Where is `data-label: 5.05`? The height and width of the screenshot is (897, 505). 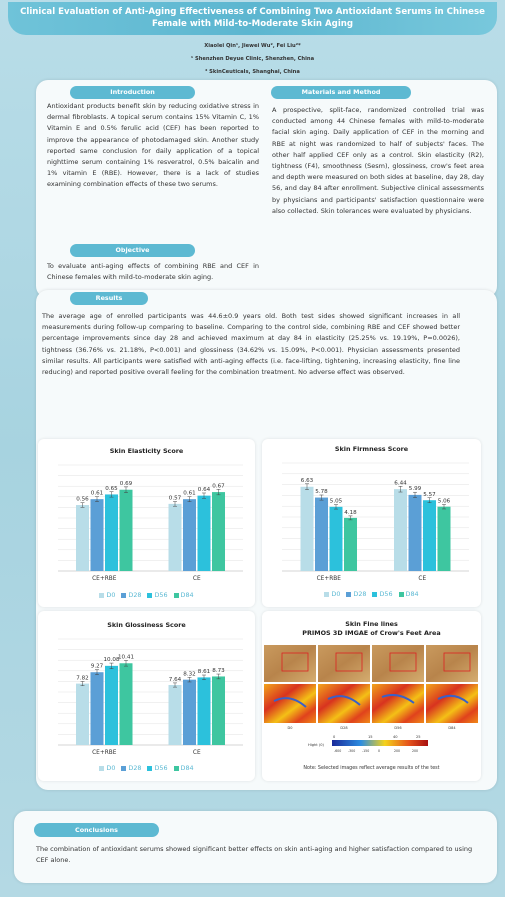 data-label: 5.05 is located at coordinates (336, 502).